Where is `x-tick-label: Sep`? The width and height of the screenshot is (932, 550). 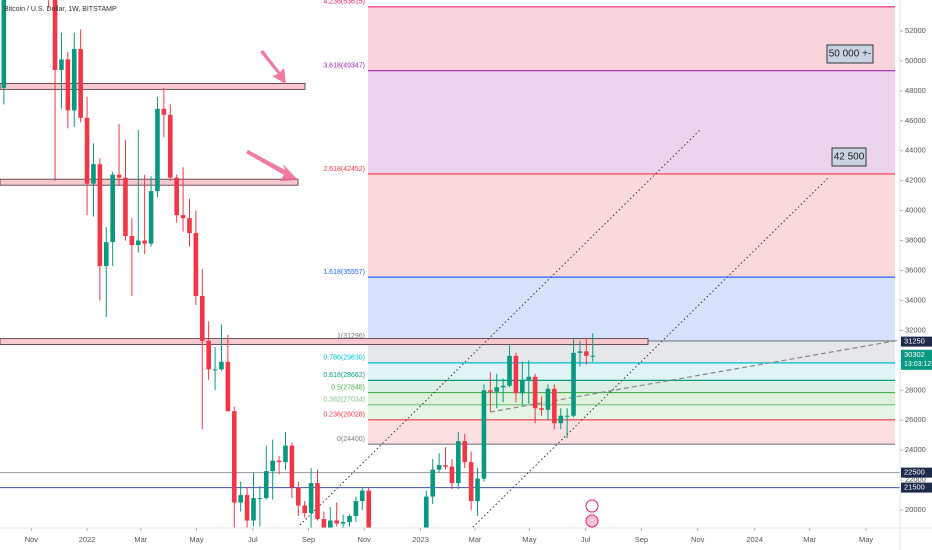
x-tick-label: Sep is located at coordinates (308, 539).